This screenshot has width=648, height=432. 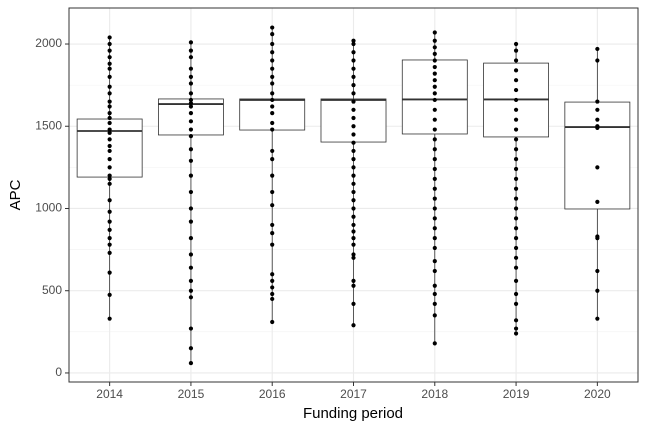 What do you see at coordinates (191, 394) in the screenshot?
I see `x-tick-label: 2015` at bounding box center [191, 394].